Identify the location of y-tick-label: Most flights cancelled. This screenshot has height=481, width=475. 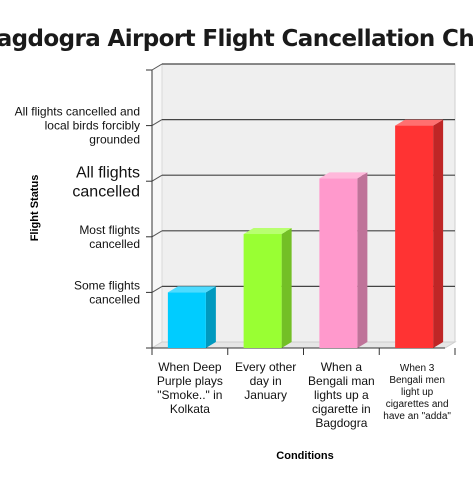
(109, 237).